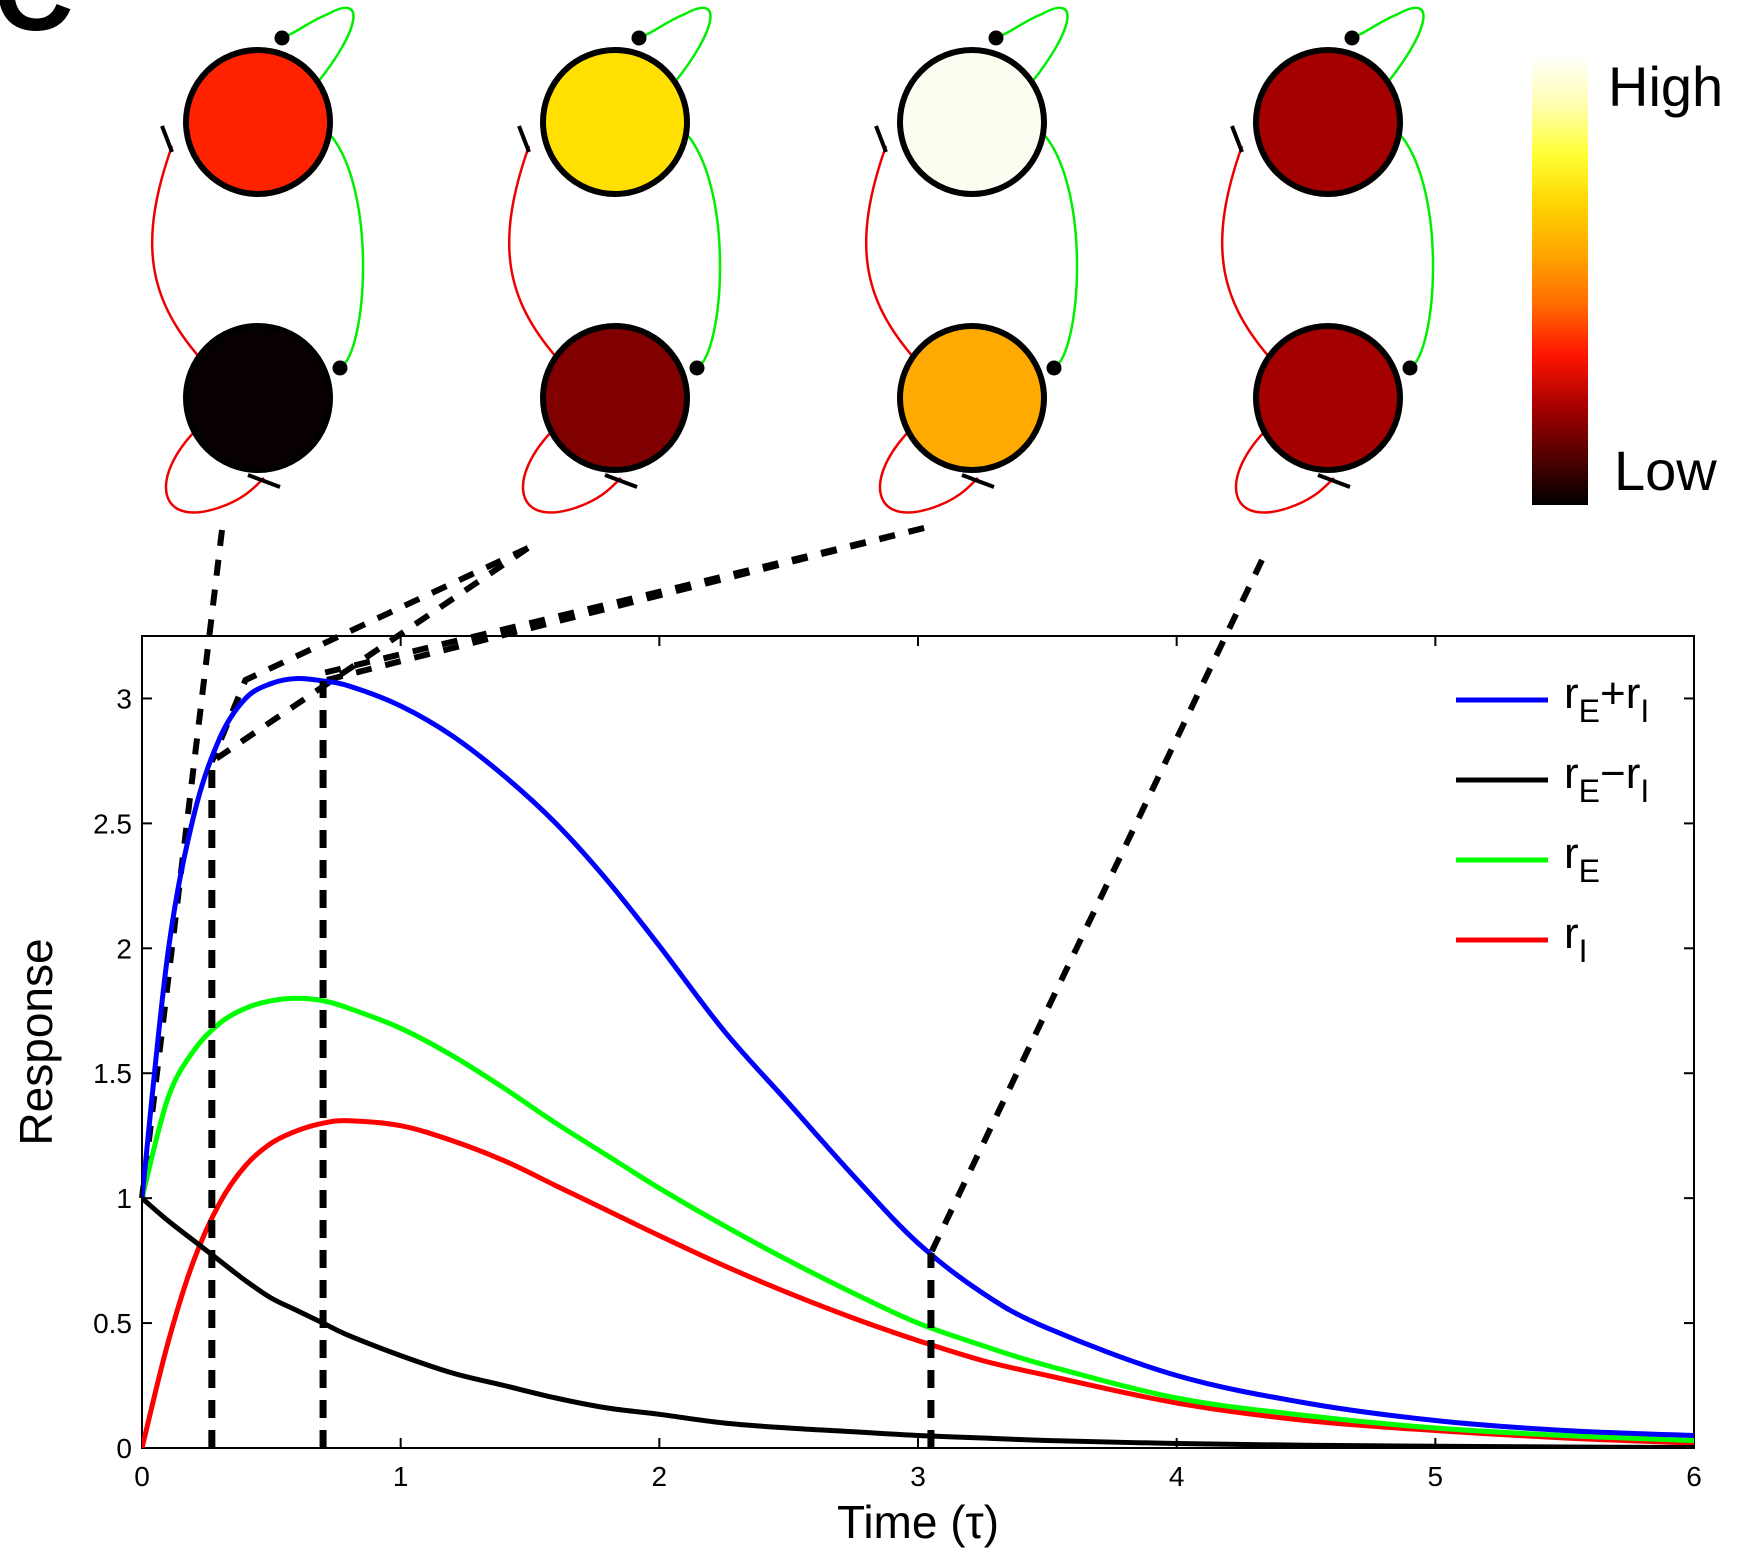 The height and width of the screenshot is (1555, 1747). Describe the element at coordinates (112, 1323) in the screenshot. I see `y-tick-label: 0.5` at that location.